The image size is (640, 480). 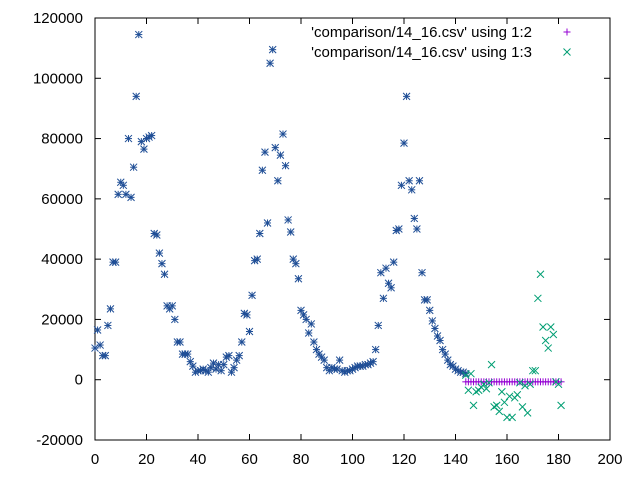 What do you see at coordinates (403, 459) in the screenshot?
I see `x-tick-label: 120` at bounding box center [403, 459].